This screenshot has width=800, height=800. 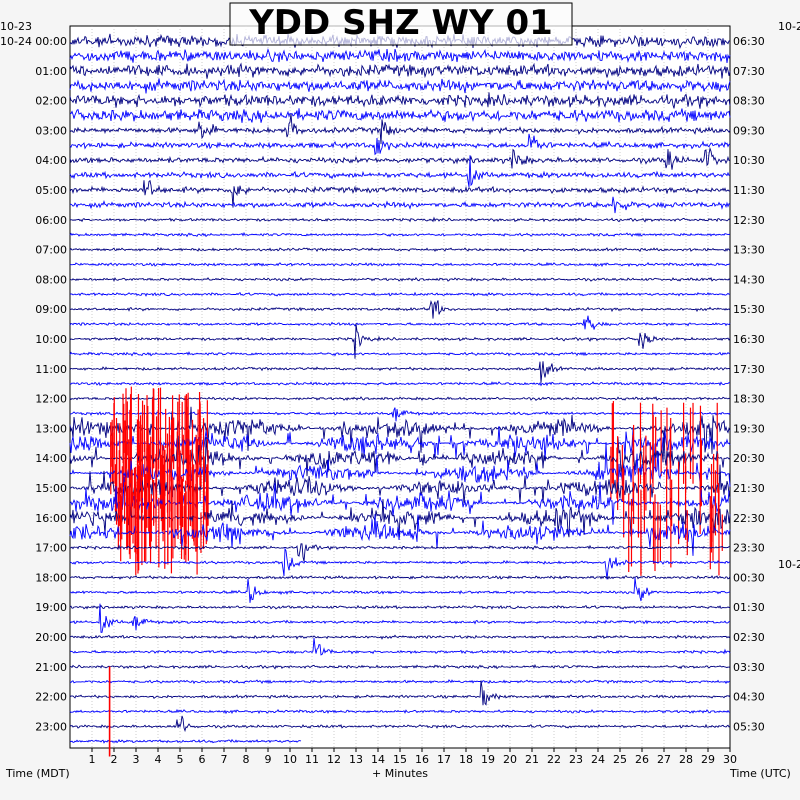 I want to click on hour-label-right: 00:30, so click(x=749, y=577).